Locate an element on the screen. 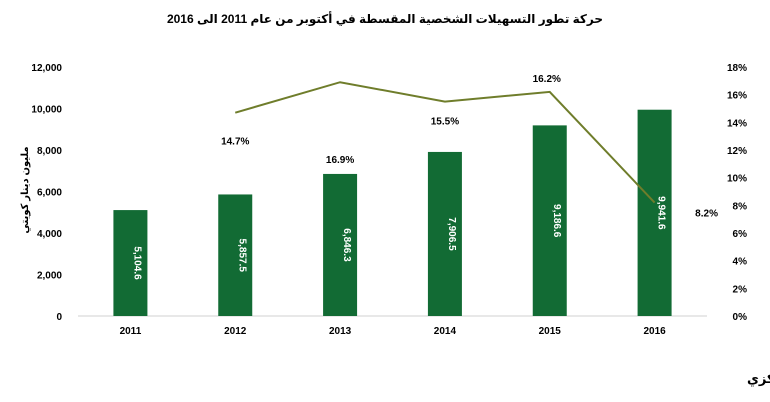 This screenshot has height=402, width=770. y-tick-label: 2,000 is located at coordinates (49, 276).